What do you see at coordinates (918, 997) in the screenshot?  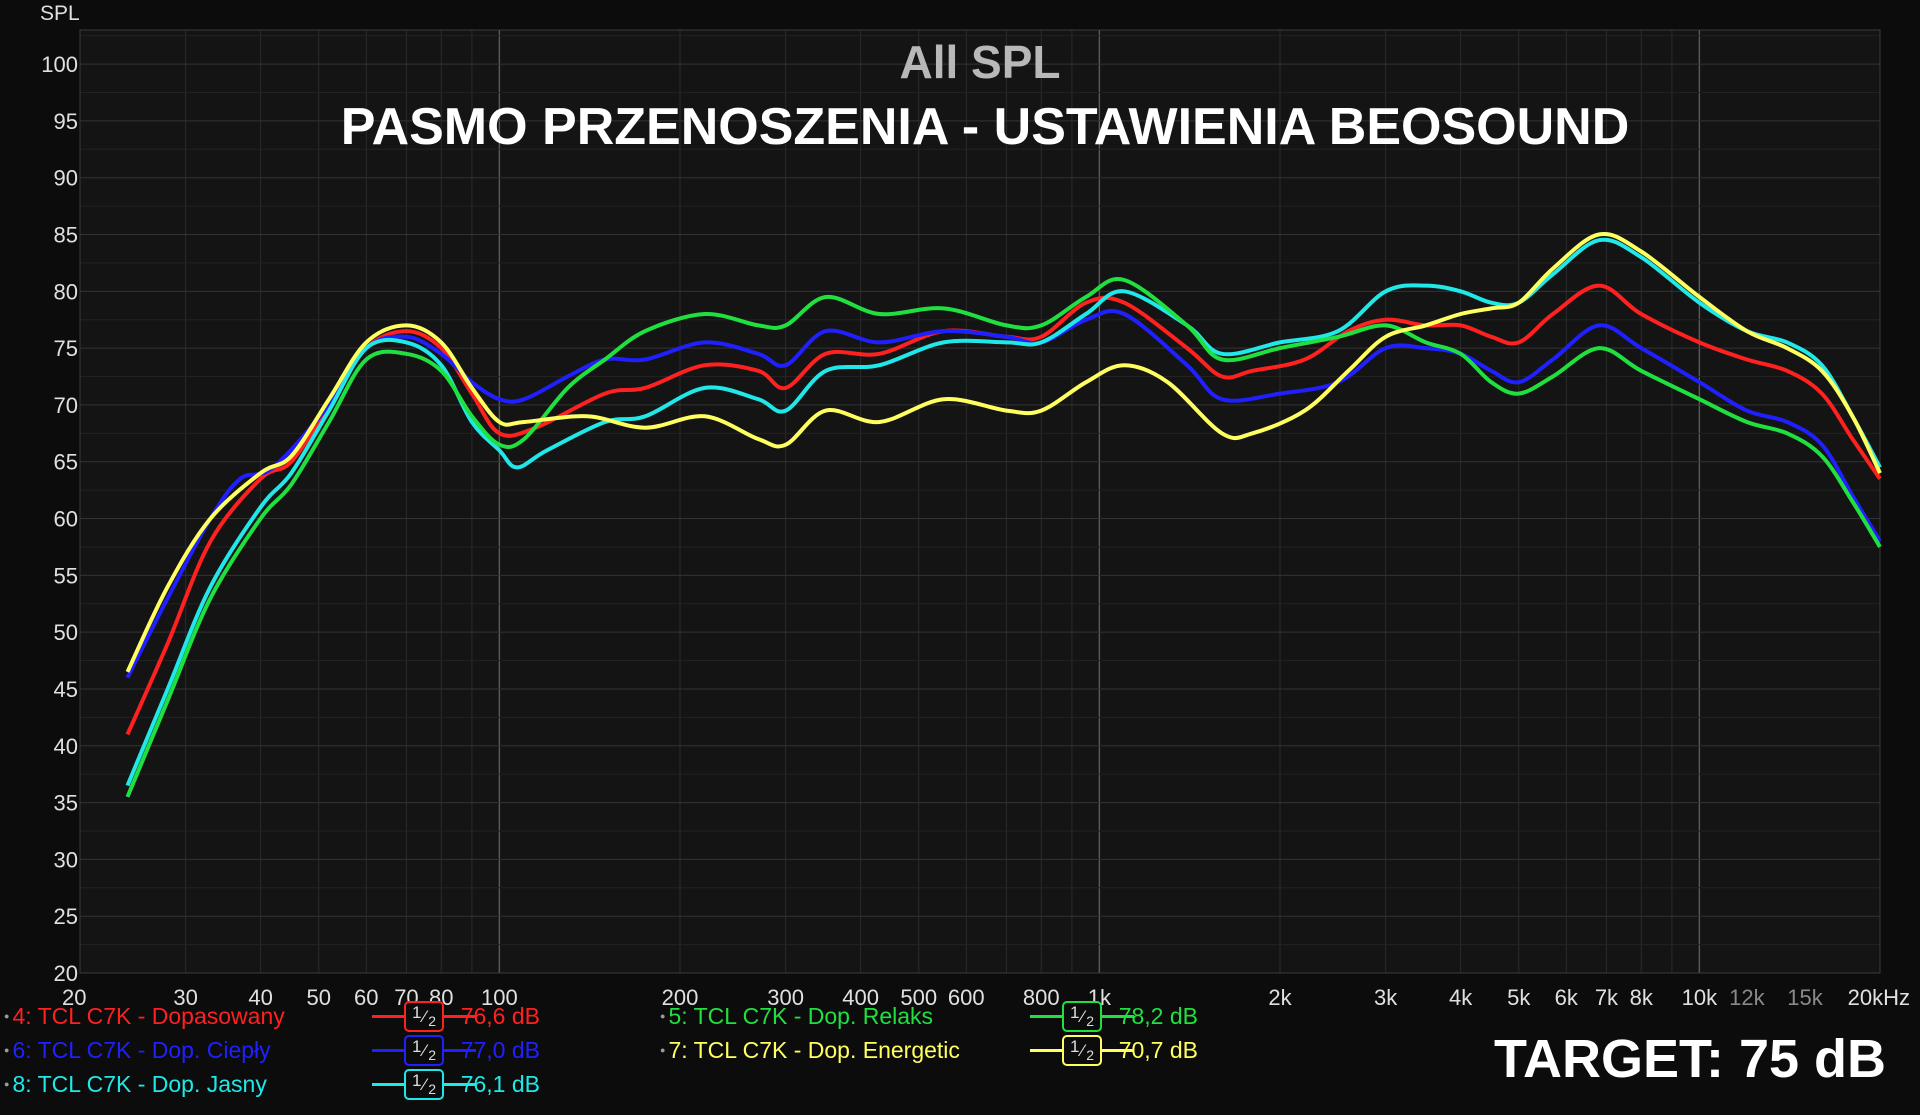 I see `x-tick-label: 500` at bounding box center [918, 997].